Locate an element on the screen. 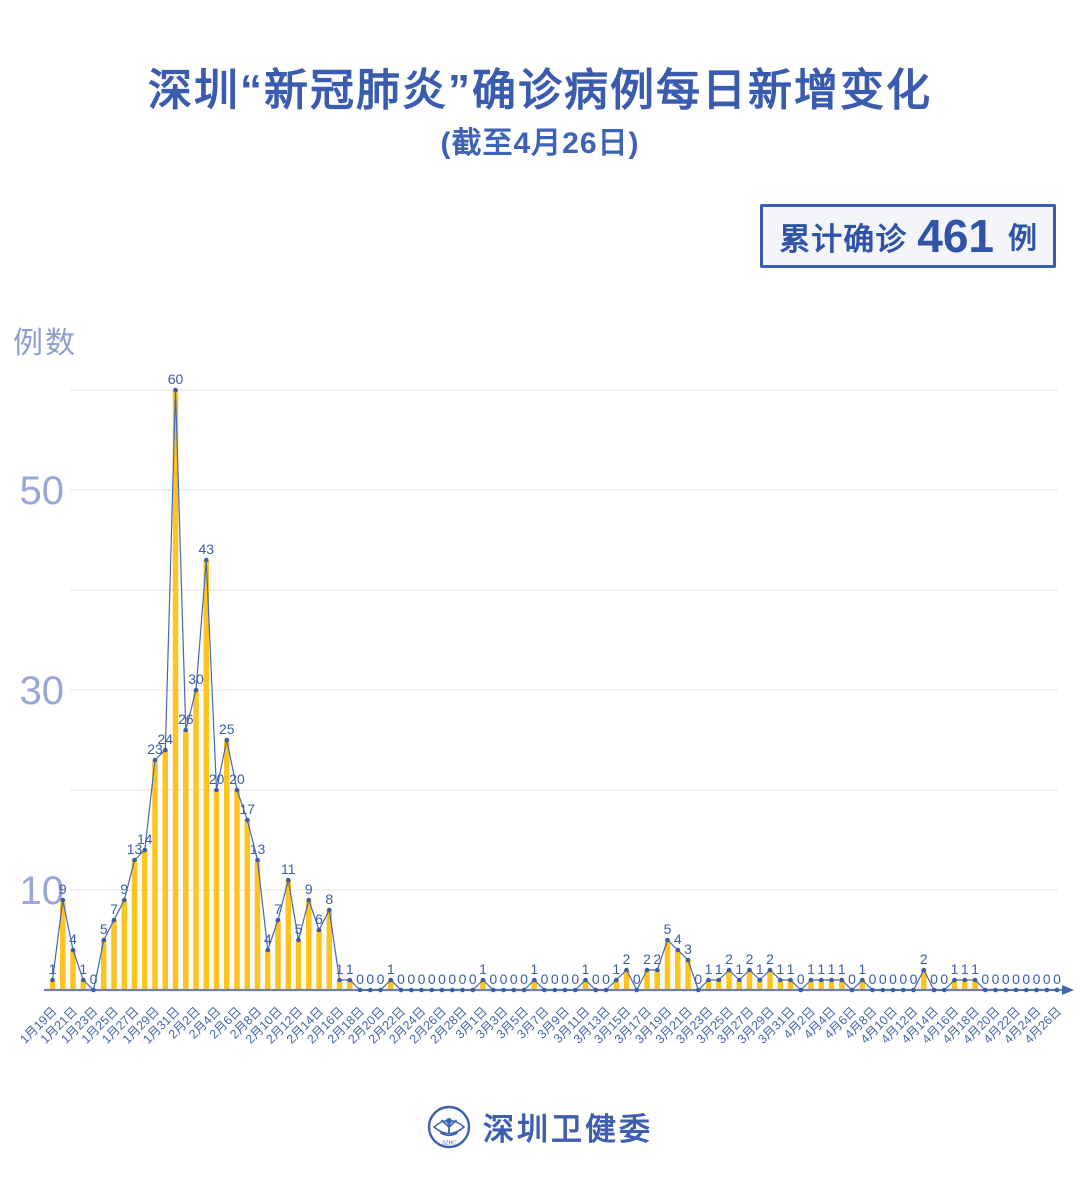  value-label: 17 is located at coordinates (248, 809).